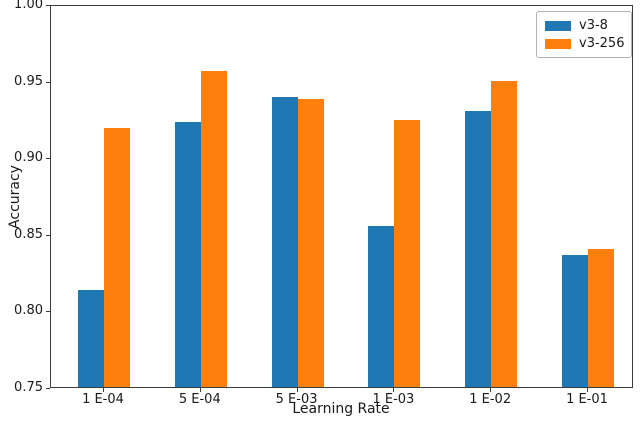  What do you see at coordinates (341, 409) in the screenshot?
I see `x-axis-label: Learning Rate` at bounding box center [341, 409].